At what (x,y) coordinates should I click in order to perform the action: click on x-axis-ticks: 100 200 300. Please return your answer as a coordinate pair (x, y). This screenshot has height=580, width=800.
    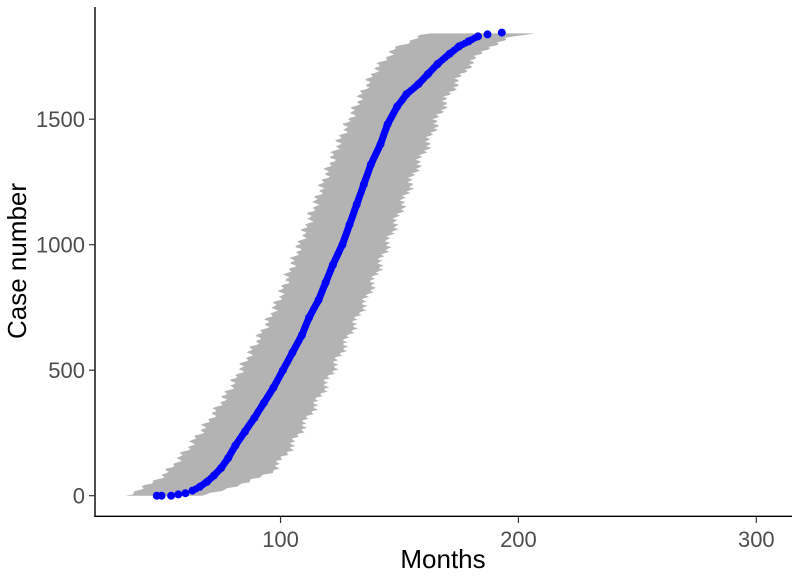
    Looking at the image, I should click on (518, 534).